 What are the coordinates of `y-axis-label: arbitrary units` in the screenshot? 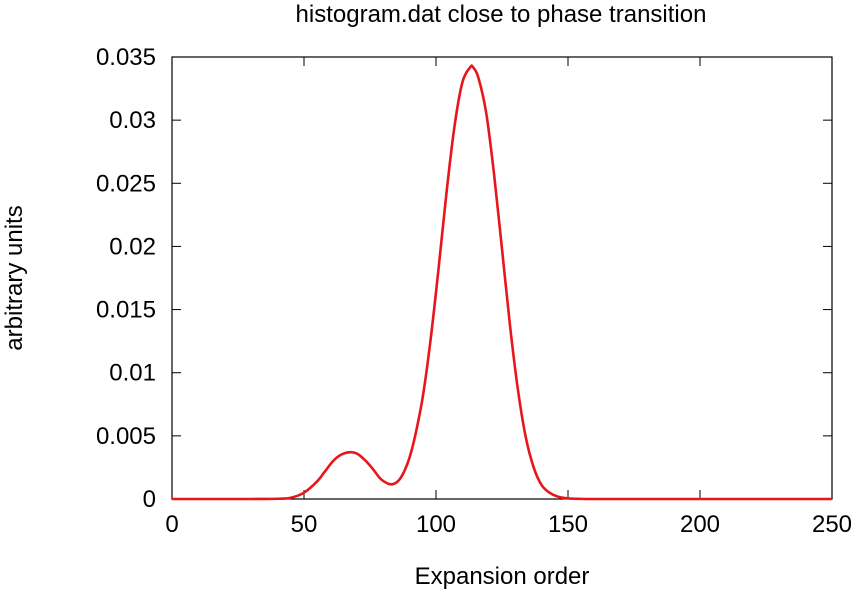 It's located at (14, 277).